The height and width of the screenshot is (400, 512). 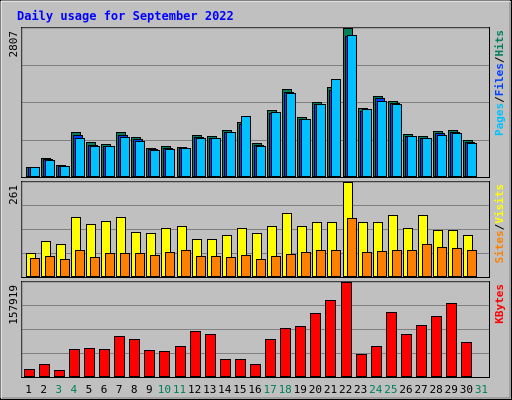 I want to click on day-label-4: 4, so click(x=74, y=389).